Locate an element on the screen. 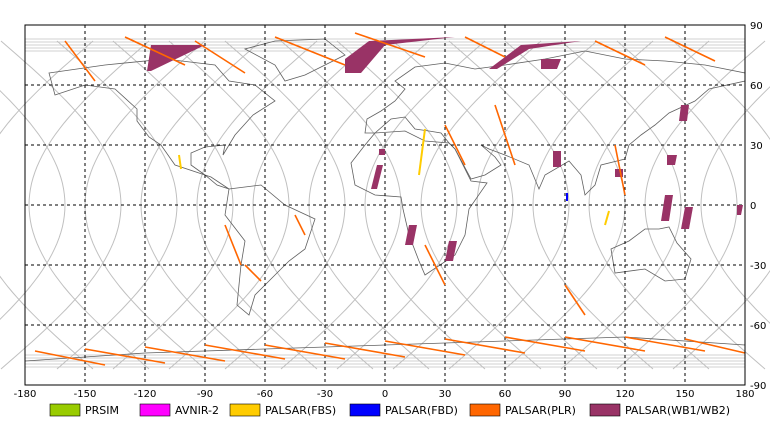  y-tick-label: 60 is located at coordinates (756, 86).